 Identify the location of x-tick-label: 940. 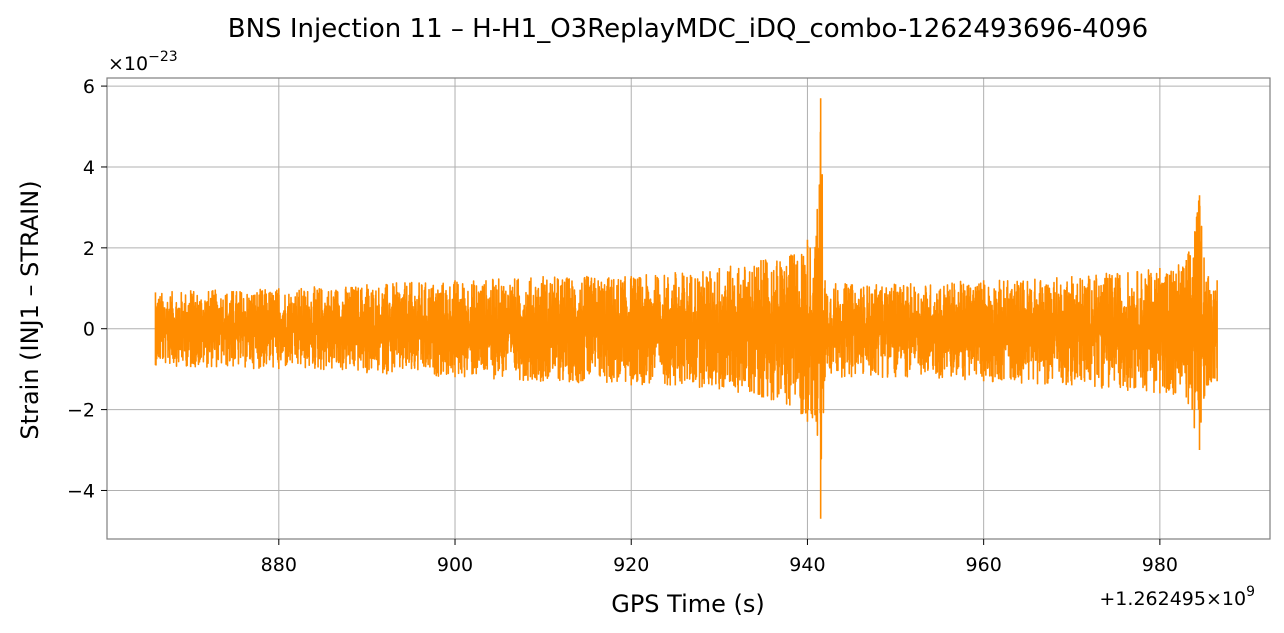
(807, 565).